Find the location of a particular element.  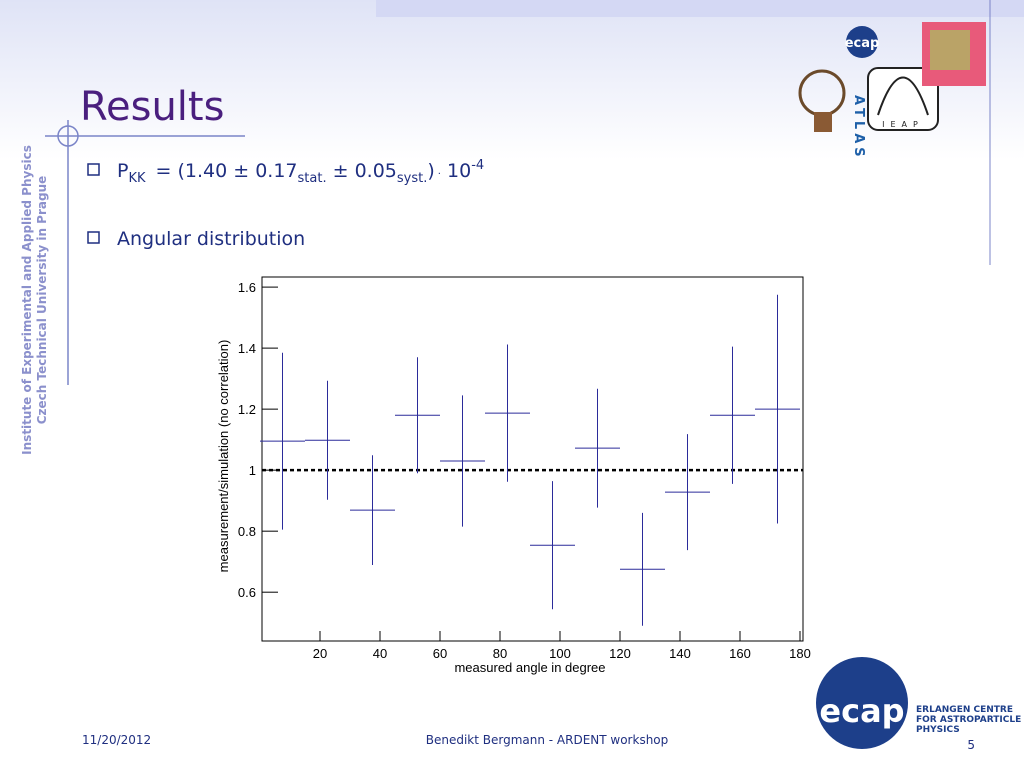

x-tick-label: 80 is located at coordinates (500, 653).